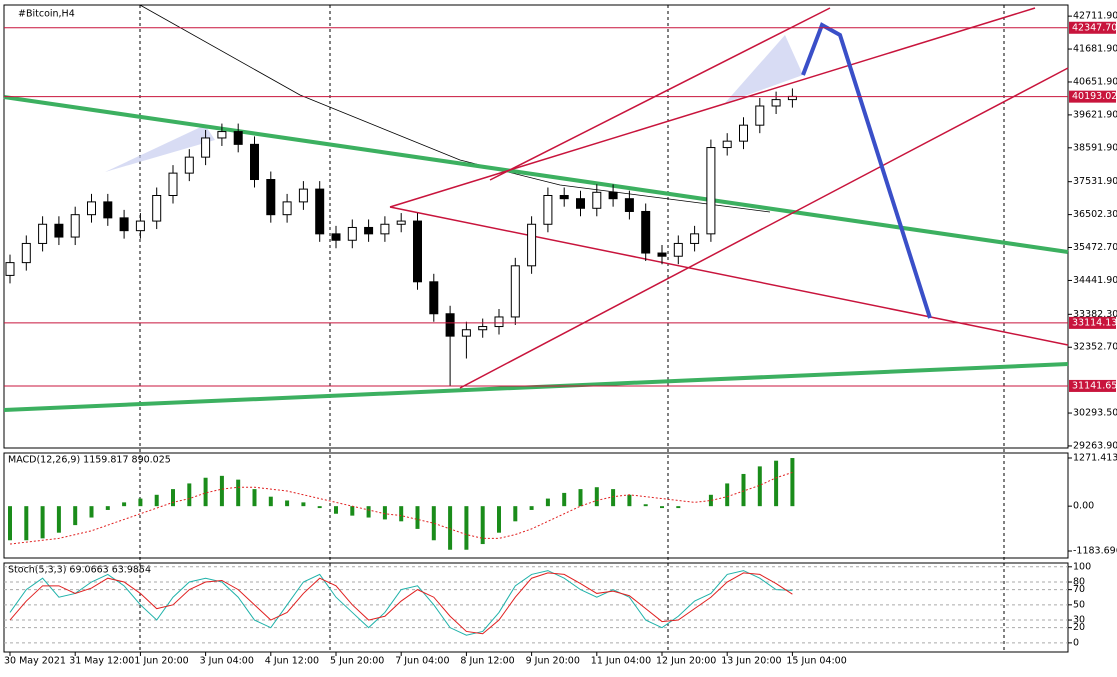 The height and width of the screenshot is (677, 1117). What do you see at coordinates (89, 460) in the screenshot?
I see `macd-title: MACD(12,26,9) 1159.817 890.025` at bounding box center [89, 460].